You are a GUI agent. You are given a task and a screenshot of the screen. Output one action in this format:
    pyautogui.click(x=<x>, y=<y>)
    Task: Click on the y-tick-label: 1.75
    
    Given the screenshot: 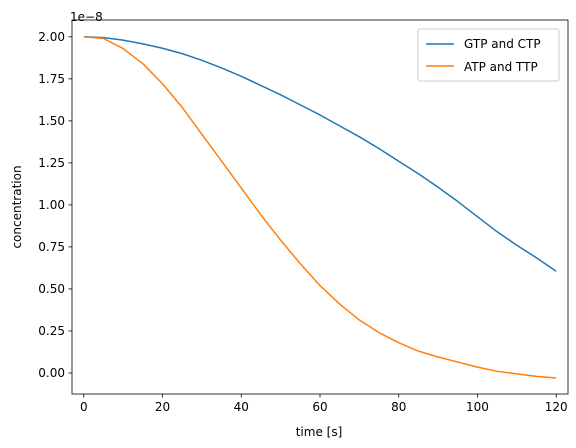 What is the action you would take?
    pyautogui.click(x=51, y=79)
    